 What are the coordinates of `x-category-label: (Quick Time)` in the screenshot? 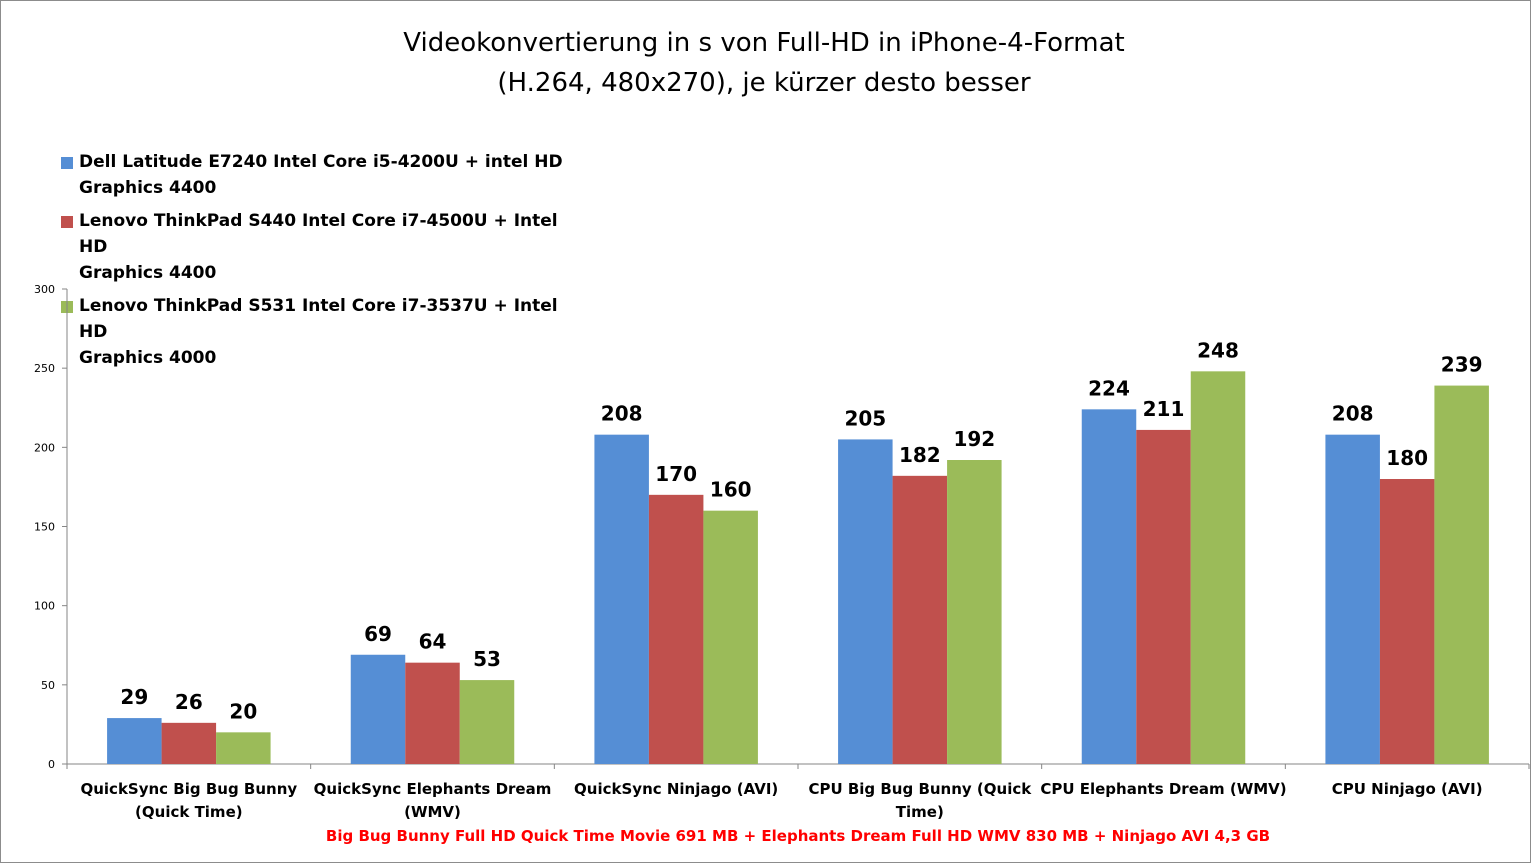 It's located at (189, 812).